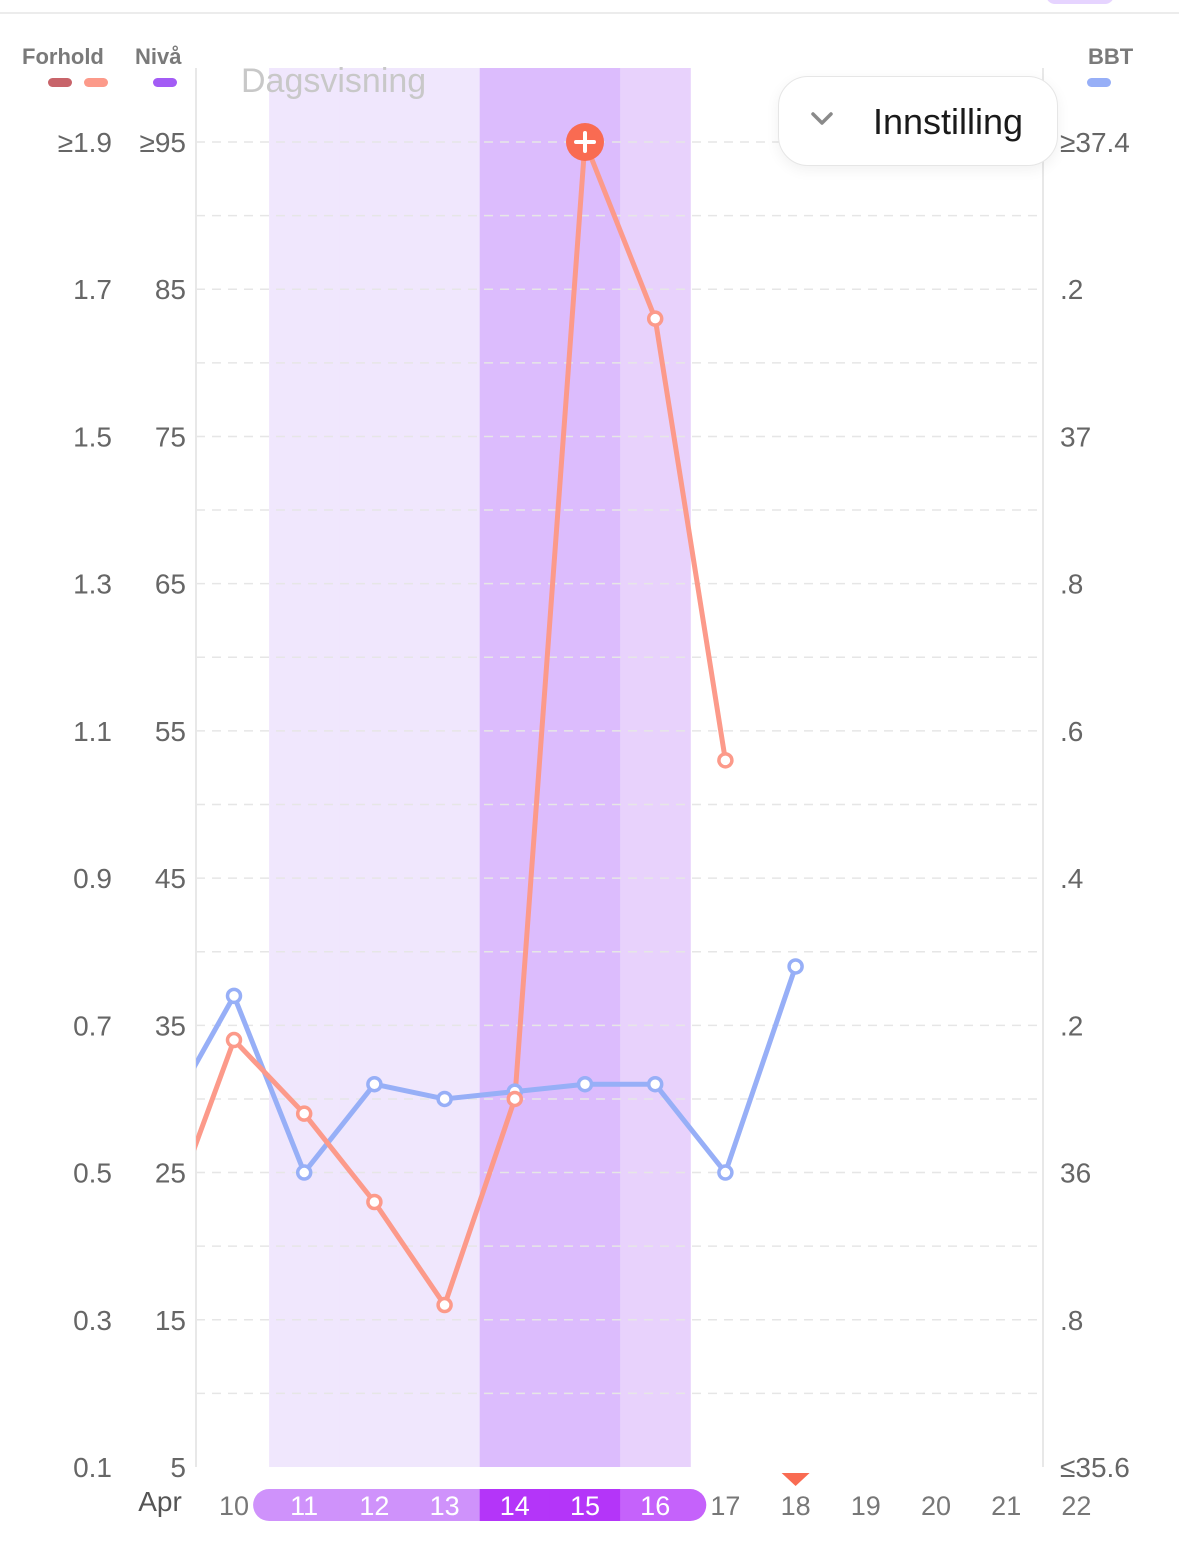  I want to click on ratio-tick-label: 0.7, so click(92, 1025).